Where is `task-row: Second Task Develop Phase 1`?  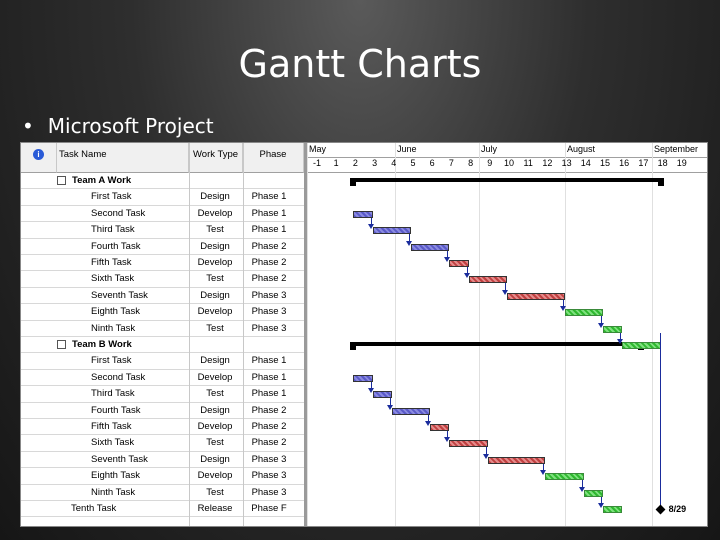 task-row: Second Task Develop Phase 1 is located at coordinates (163, 378).